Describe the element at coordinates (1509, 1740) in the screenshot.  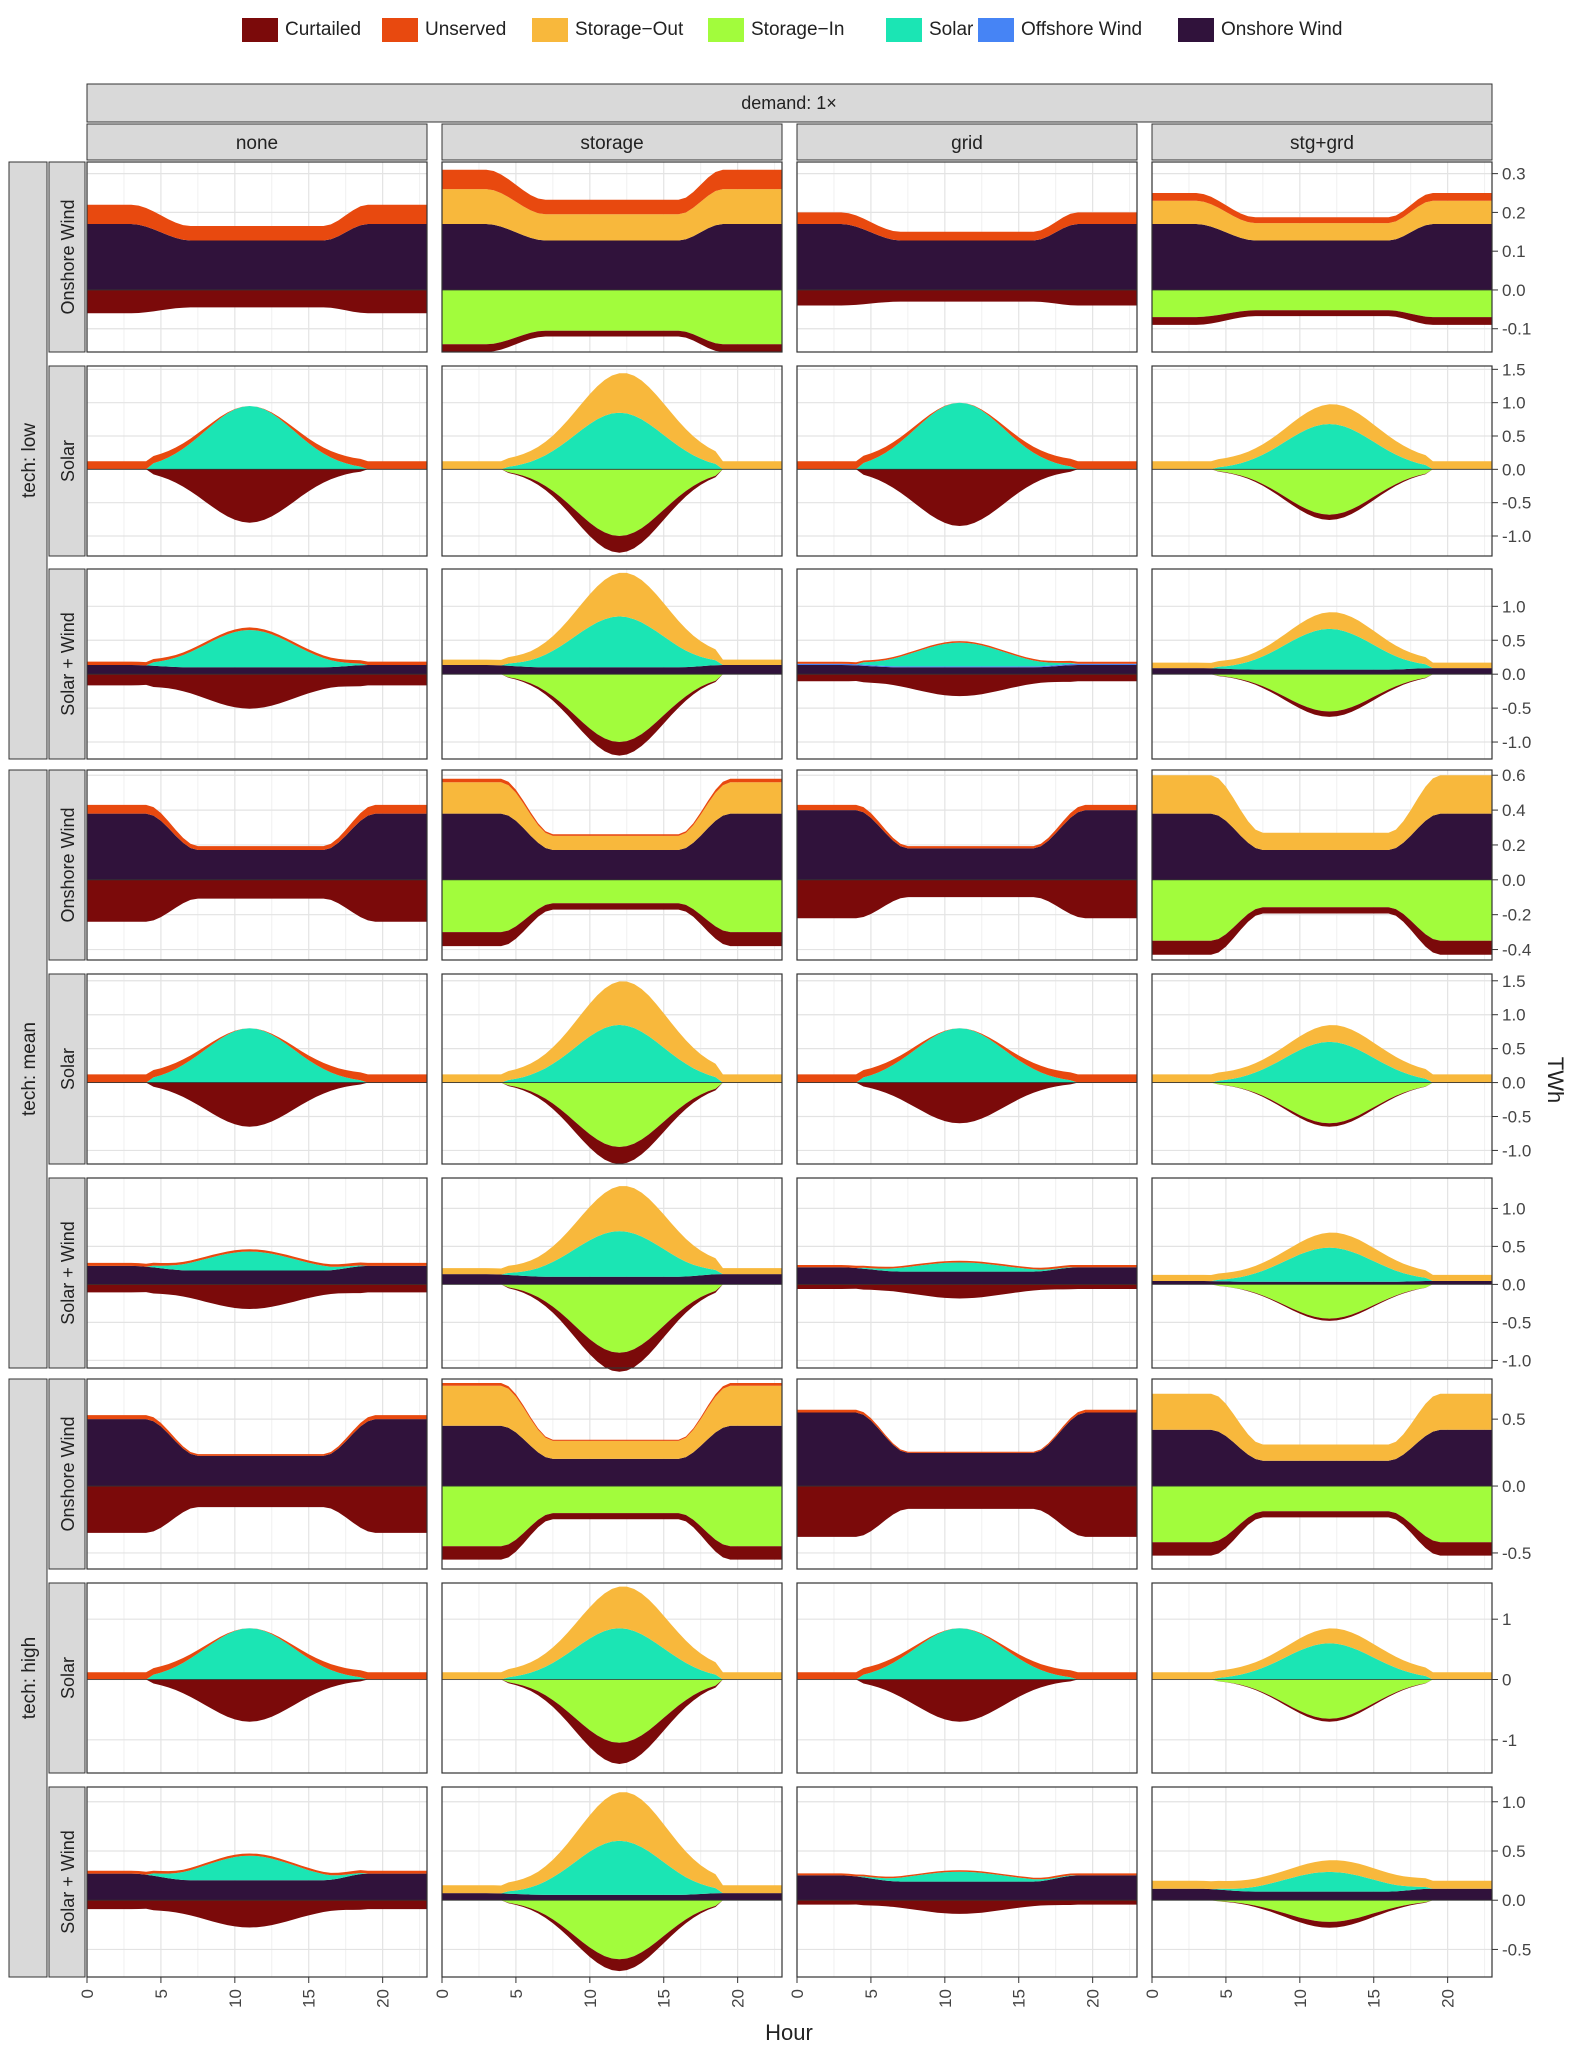
I see `y-tick-label: -1` at that location.